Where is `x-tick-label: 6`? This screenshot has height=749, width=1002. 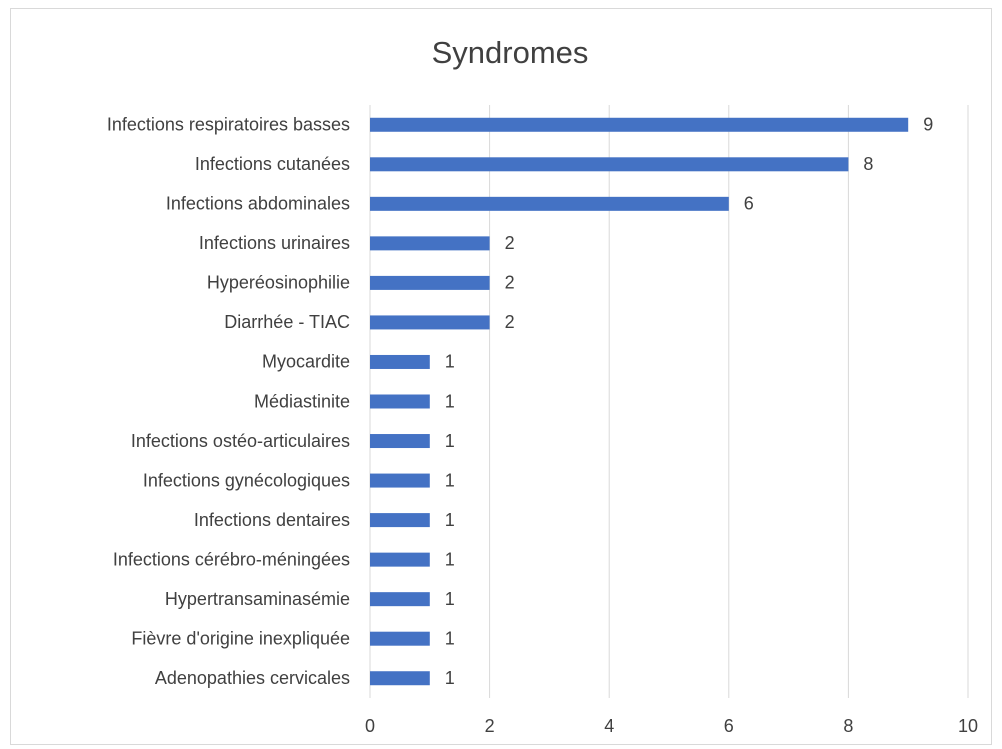
x-tick-label: 6 is located at coordinates (729, 726).